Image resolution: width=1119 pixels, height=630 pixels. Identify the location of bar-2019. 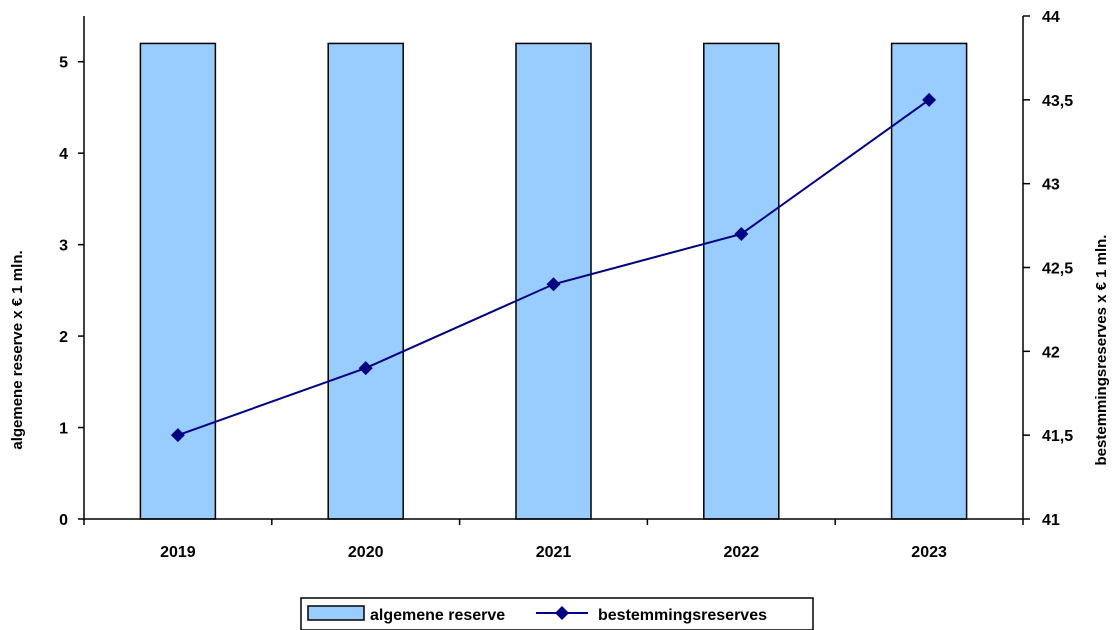
(177, 281).